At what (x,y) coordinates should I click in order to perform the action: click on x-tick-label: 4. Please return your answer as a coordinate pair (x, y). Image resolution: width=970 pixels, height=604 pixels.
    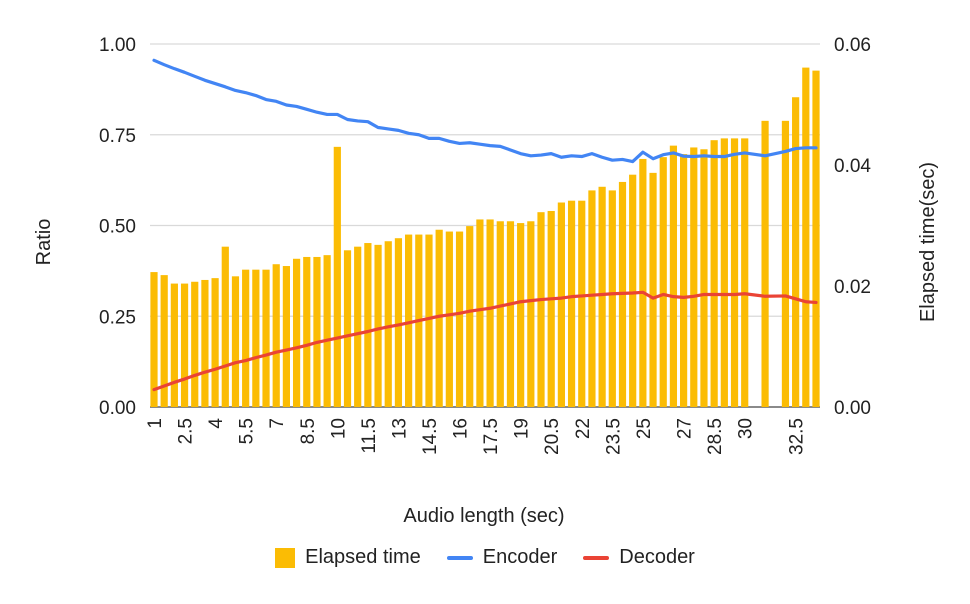
    Looking at the image, I should click on (216, 423).